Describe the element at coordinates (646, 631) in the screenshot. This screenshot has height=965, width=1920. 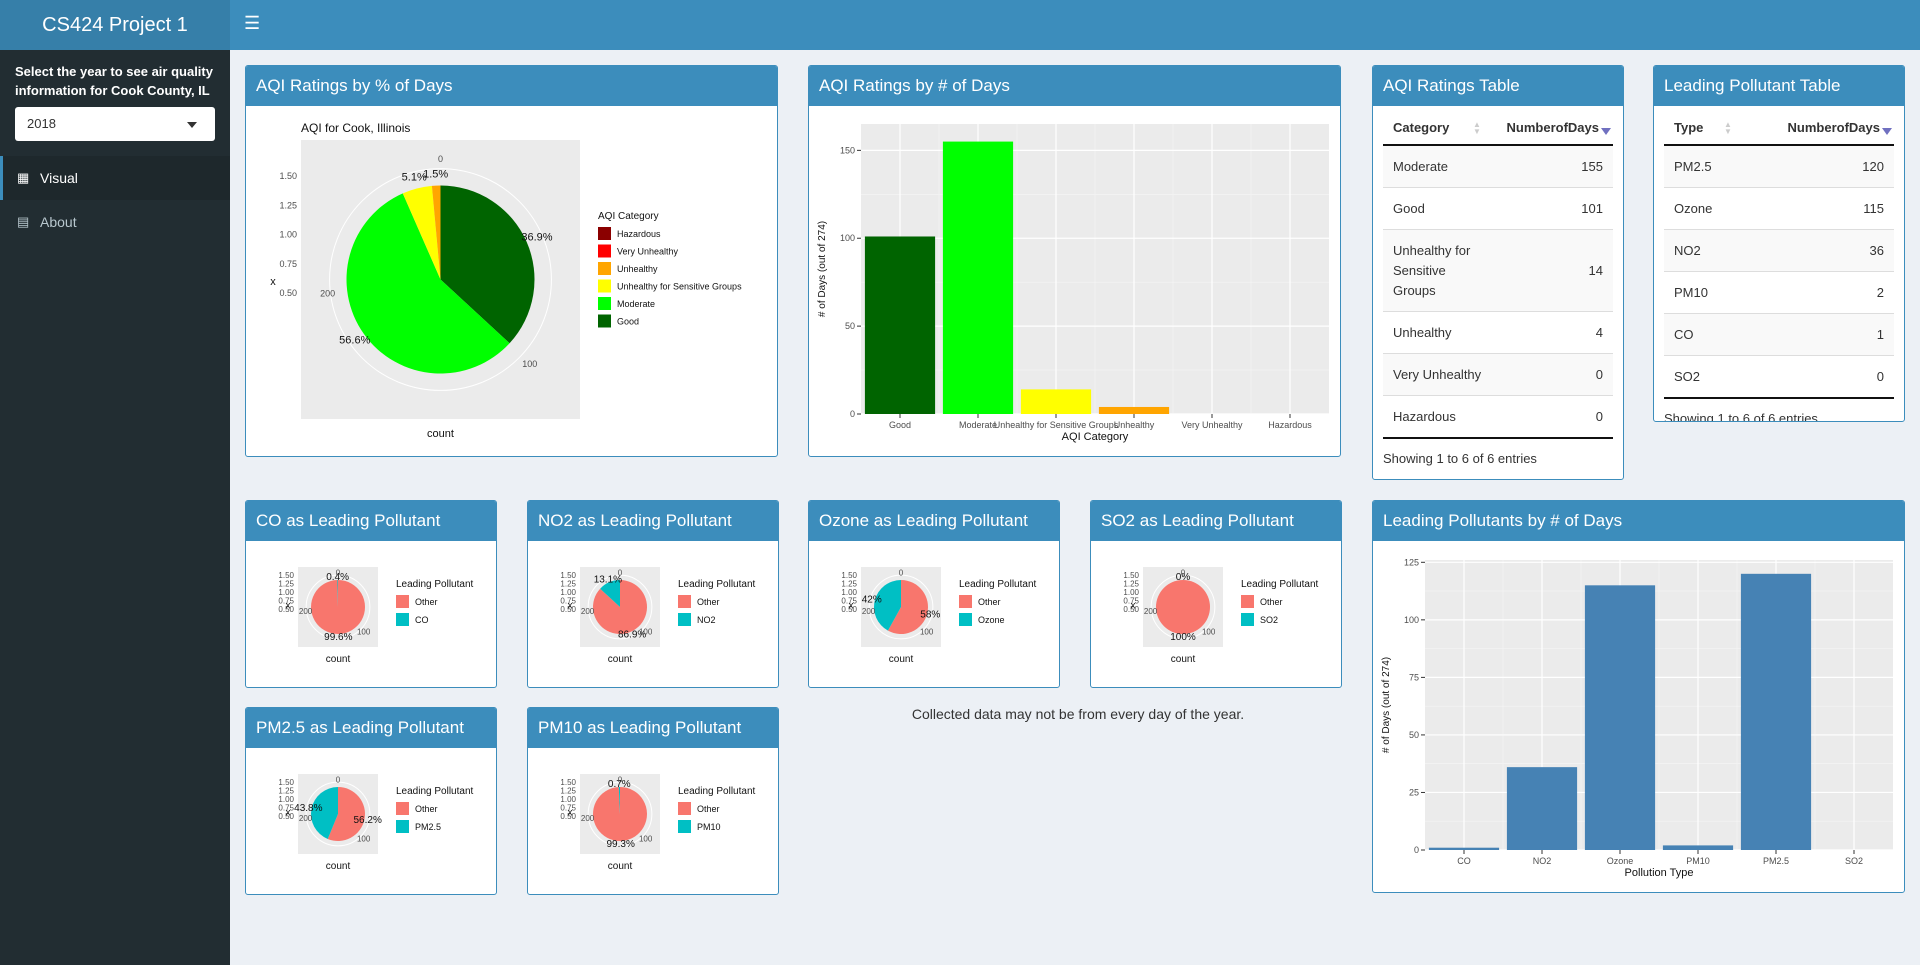
I see `radial-tick-label: 100` at that location.